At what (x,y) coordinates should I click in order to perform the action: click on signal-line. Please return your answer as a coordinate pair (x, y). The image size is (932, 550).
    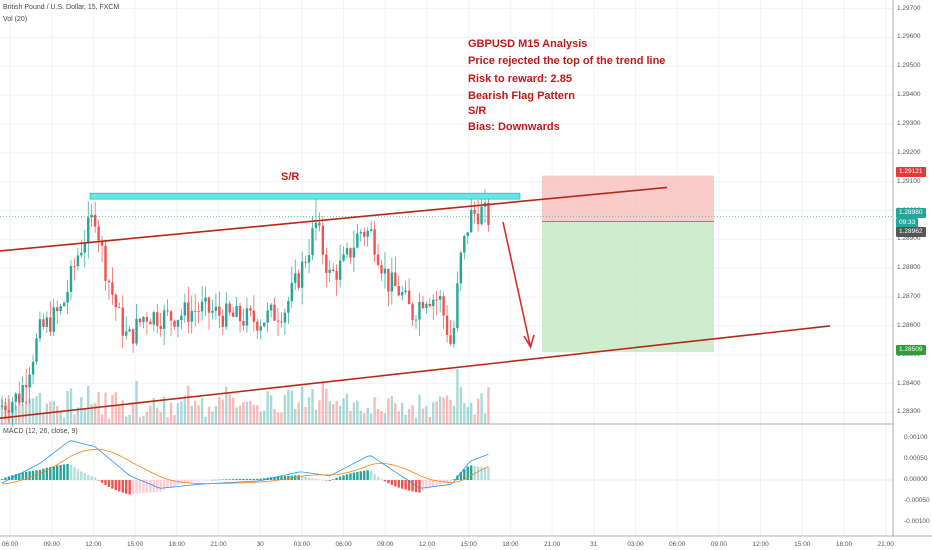
    Looking at the image, I should click on (245, 466).